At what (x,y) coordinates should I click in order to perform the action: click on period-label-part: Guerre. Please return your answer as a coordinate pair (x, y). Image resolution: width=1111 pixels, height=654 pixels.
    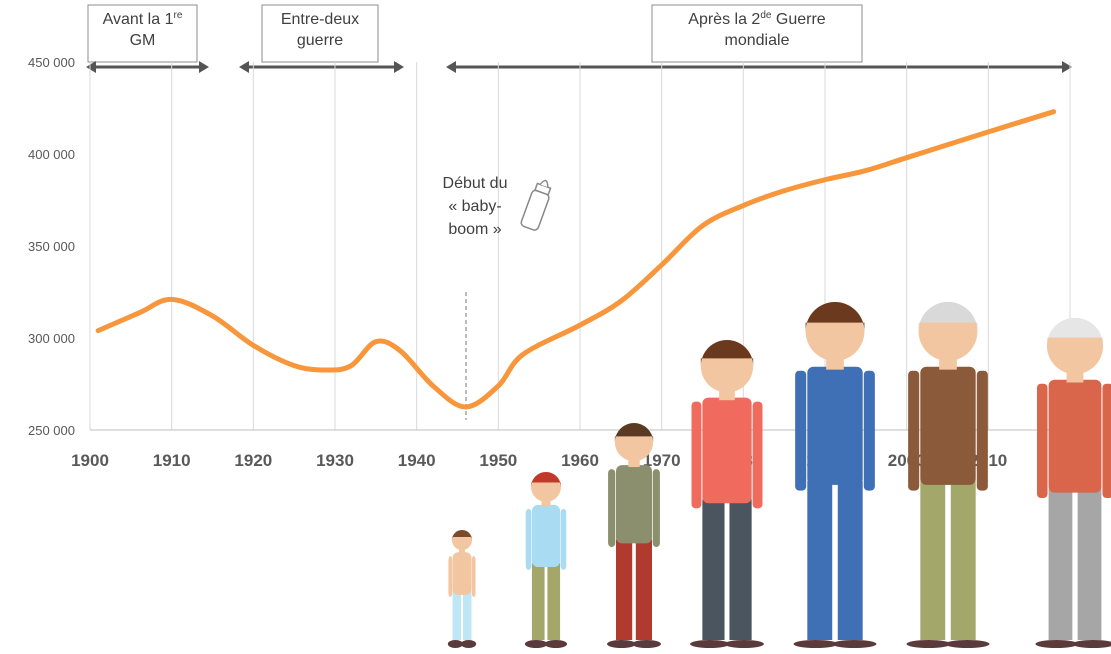
    Looking at the image, I should click on (798, 19).